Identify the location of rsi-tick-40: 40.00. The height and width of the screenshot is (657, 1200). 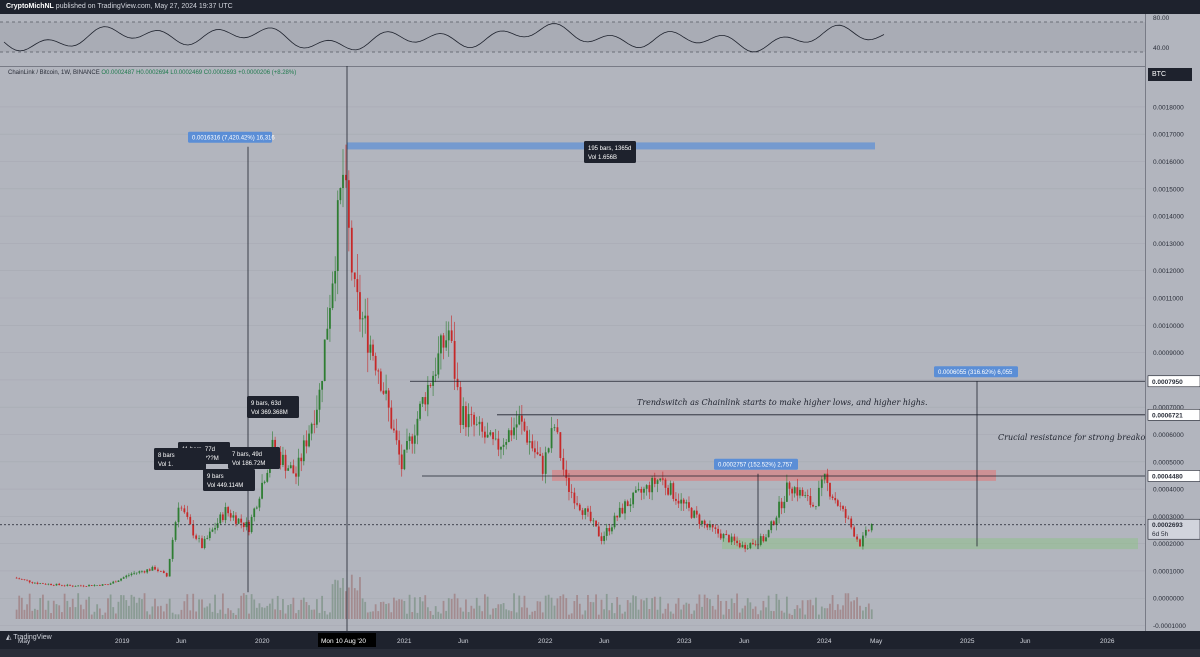
(1161, 48).